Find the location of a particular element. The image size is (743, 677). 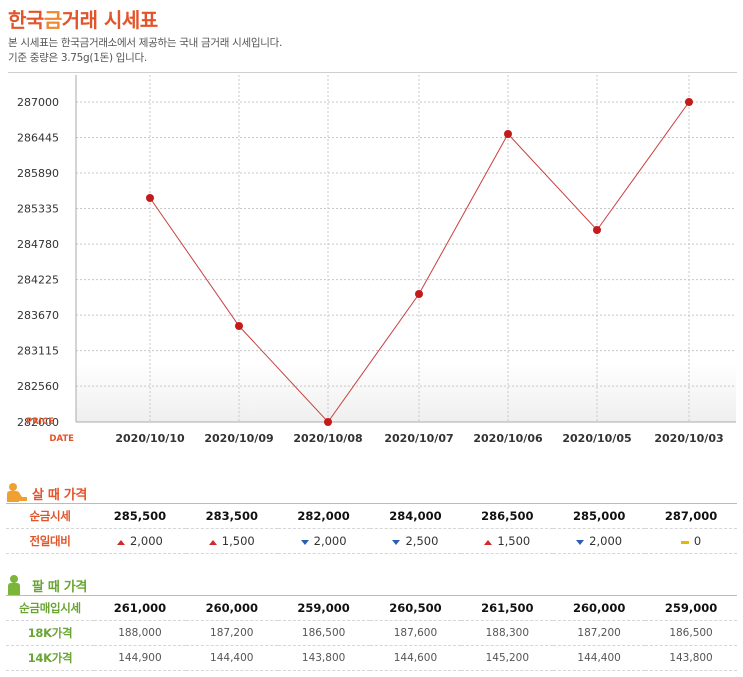

buy-price-cell: 282,000 is located at coordinates (323, 516).